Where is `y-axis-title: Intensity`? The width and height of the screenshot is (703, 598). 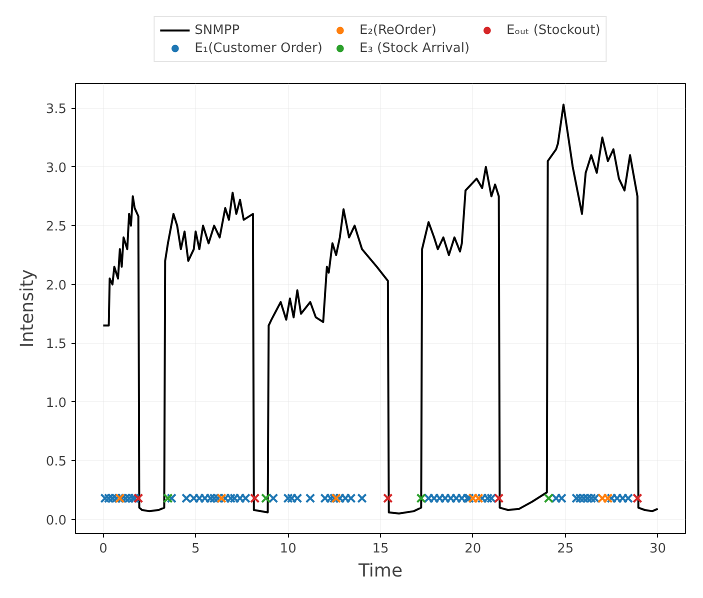 y-axis-title: Intensity is located at coordinates (27, 308).